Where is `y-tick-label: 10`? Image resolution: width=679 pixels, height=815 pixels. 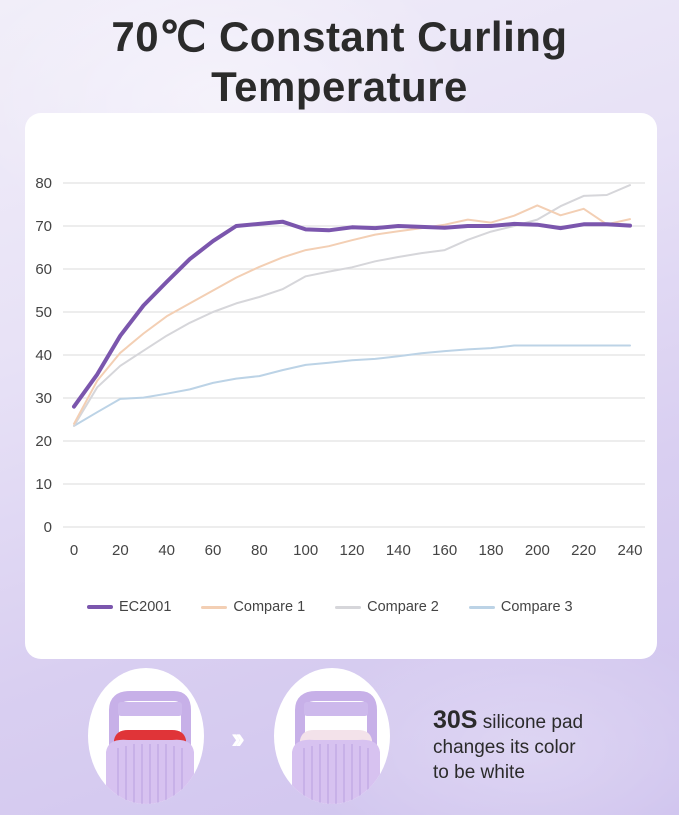 y-tick-label: 10 is located at coordinates (43, 484).